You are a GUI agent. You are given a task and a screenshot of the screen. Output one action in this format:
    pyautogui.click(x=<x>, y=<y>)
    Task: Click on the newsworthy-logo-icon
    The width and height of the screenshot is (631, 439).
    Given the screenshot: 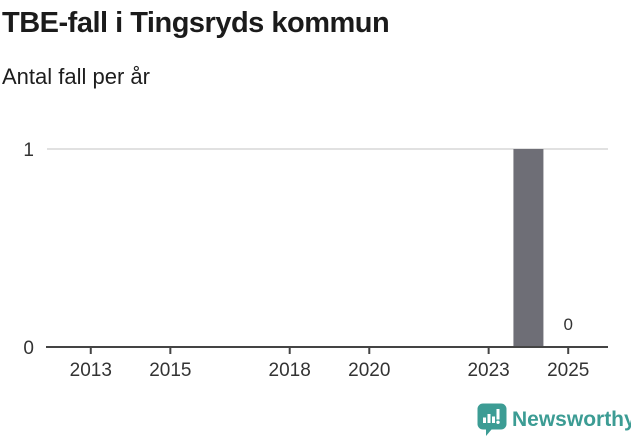 What is the action you would take?
    pyautogui.click(x=492, y=419)
    